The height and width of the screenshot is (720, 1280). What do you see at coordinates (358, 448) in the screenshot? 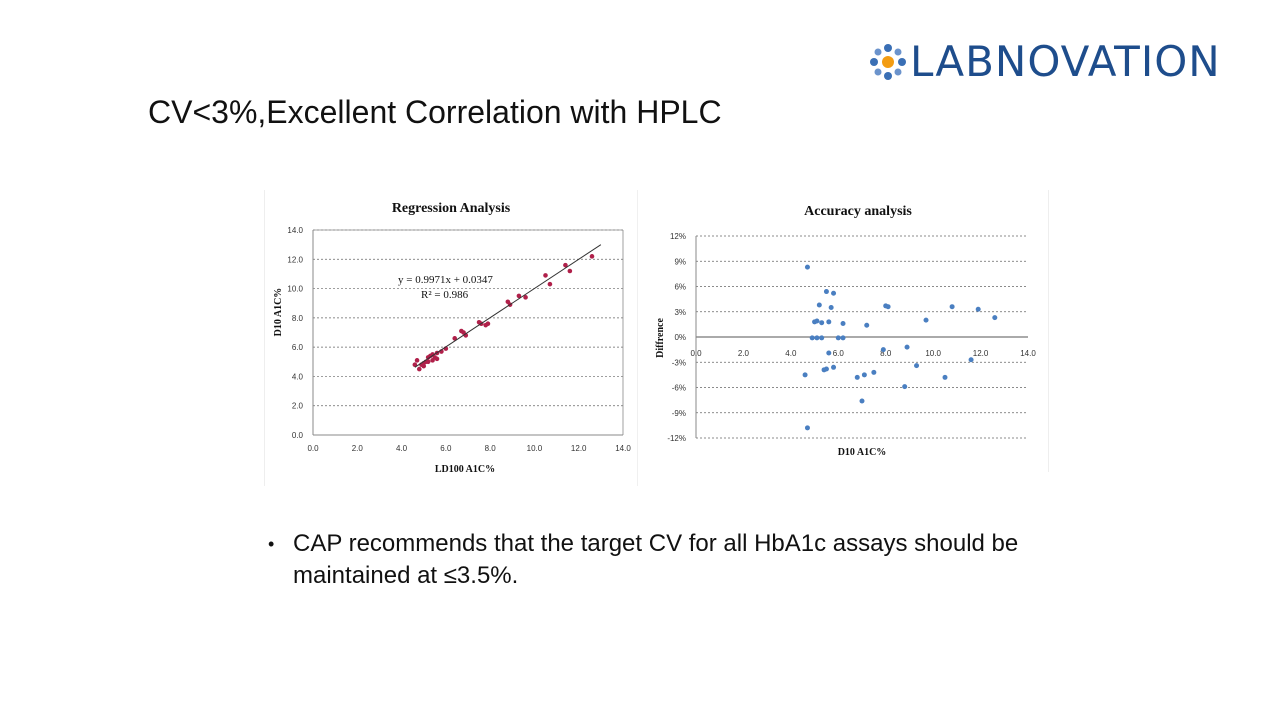
I see `regression-x-tick-label: 2.0` at bounding box center [358, 448].